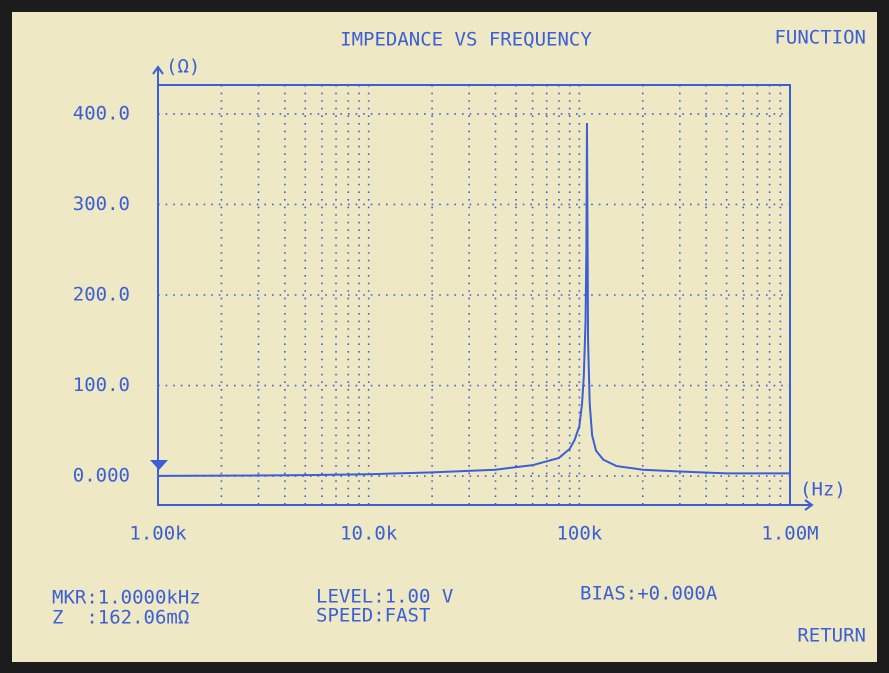  What do you see at coordinates (649, 594) in the screenshot?
I see `bias-readout: BIAS:+0.000A` at bounding box center [649, 594].